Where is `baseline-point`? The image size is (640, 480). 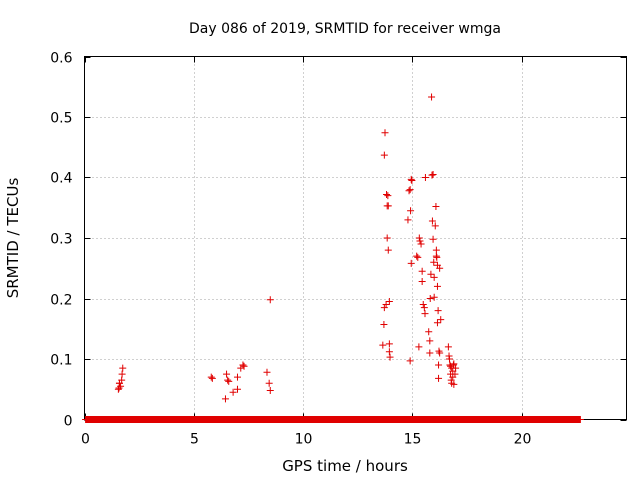
baseline-point is located at coordinates (580, 419).